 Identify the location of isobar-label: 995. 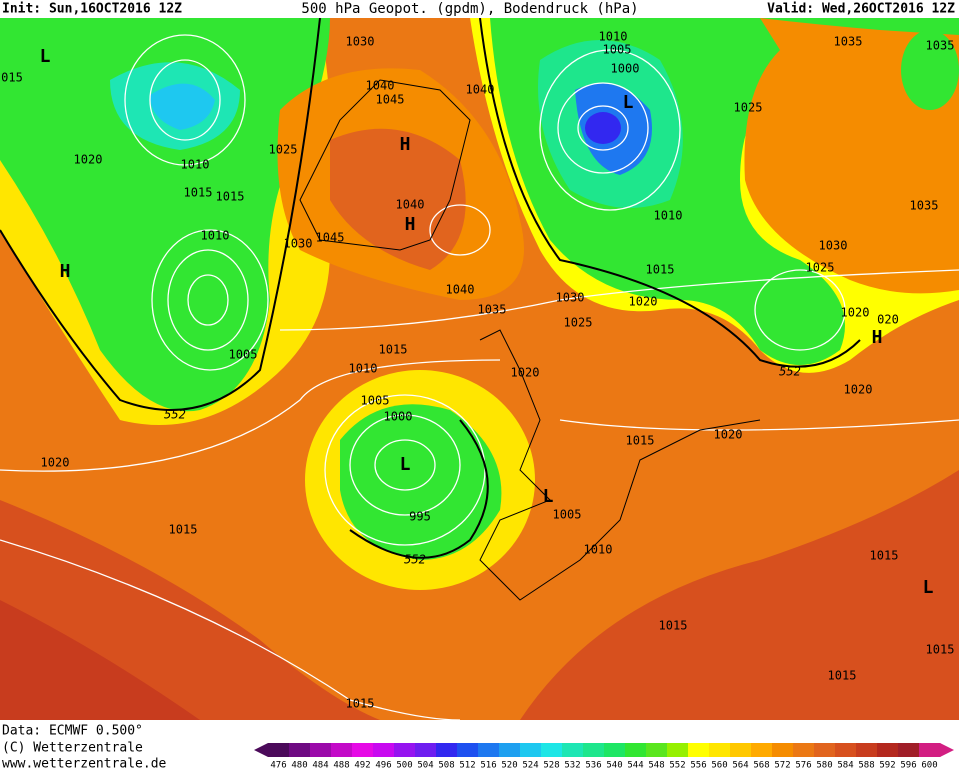
(420, 517).